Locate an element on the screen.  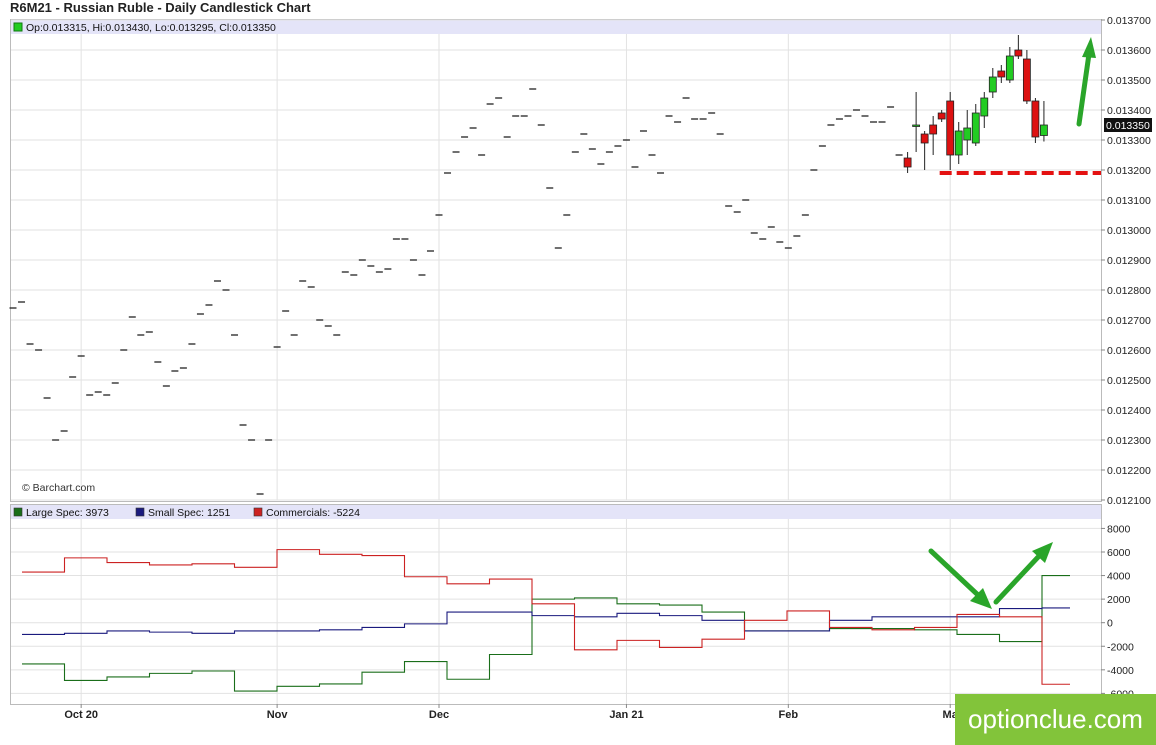
x-tick-label: Ma is located at coordinates (951, 715).